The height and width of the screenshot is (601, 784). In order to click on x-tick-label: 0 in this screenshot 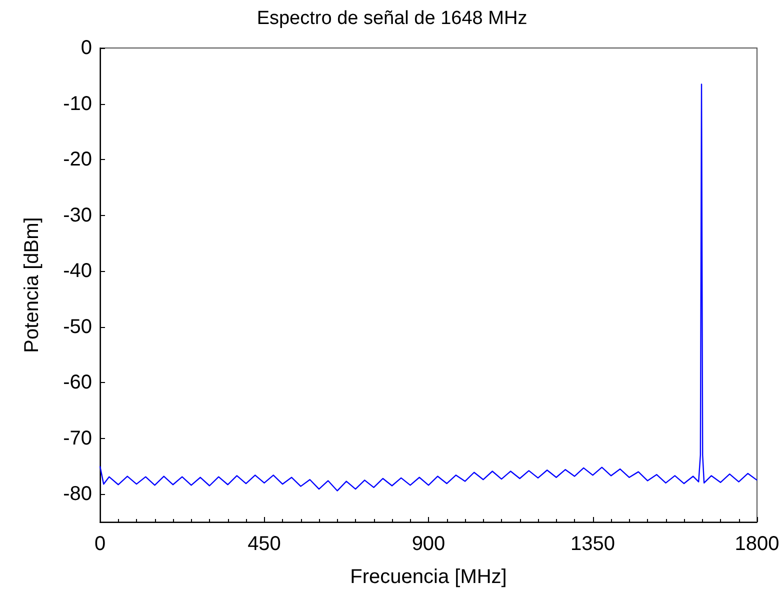, I will do `click(100, 544)`.